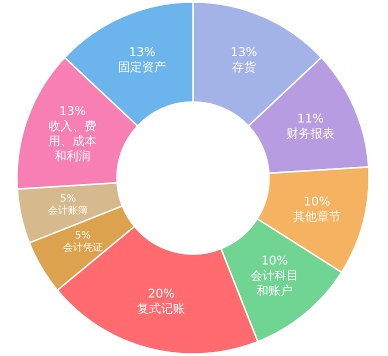  Describe the element at coordinates (82, 247) in the screenshot. I see `slice-label: 会计凭证` at that location.